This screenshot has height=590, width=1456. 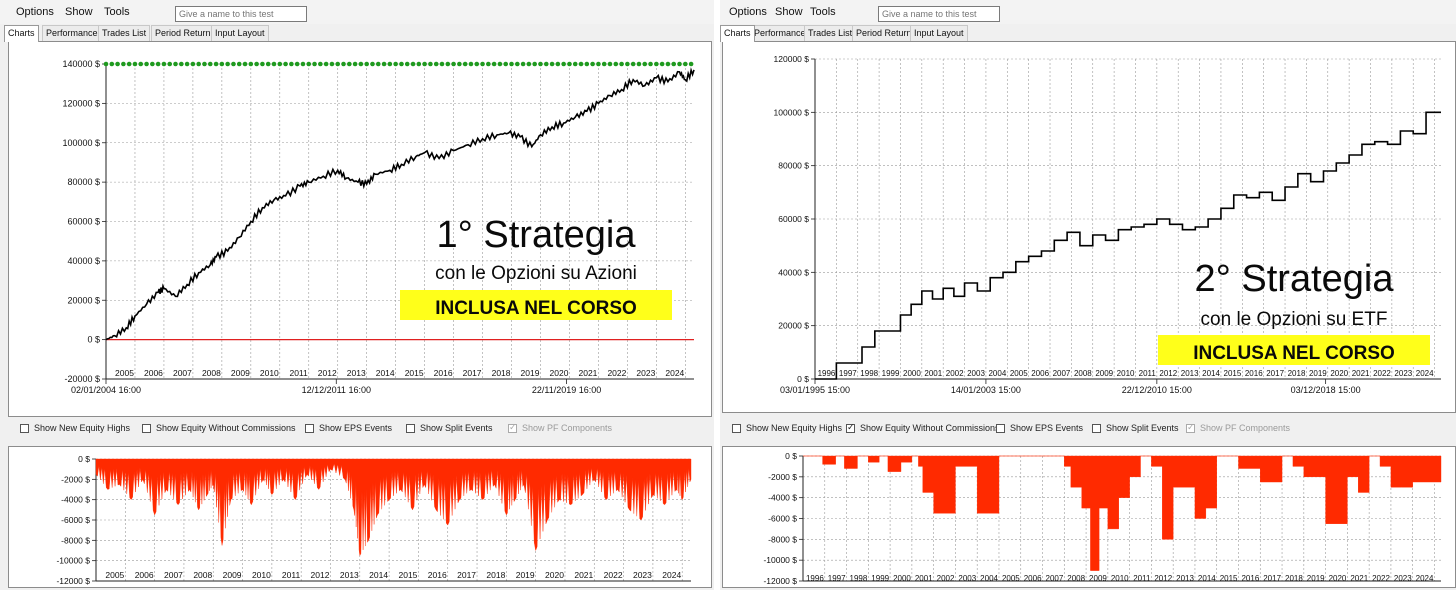 What do you see at coordinates (81, 143) in the screenshot?
I see `y-tick-label: 100000 $` at bounding box center [81, 143].